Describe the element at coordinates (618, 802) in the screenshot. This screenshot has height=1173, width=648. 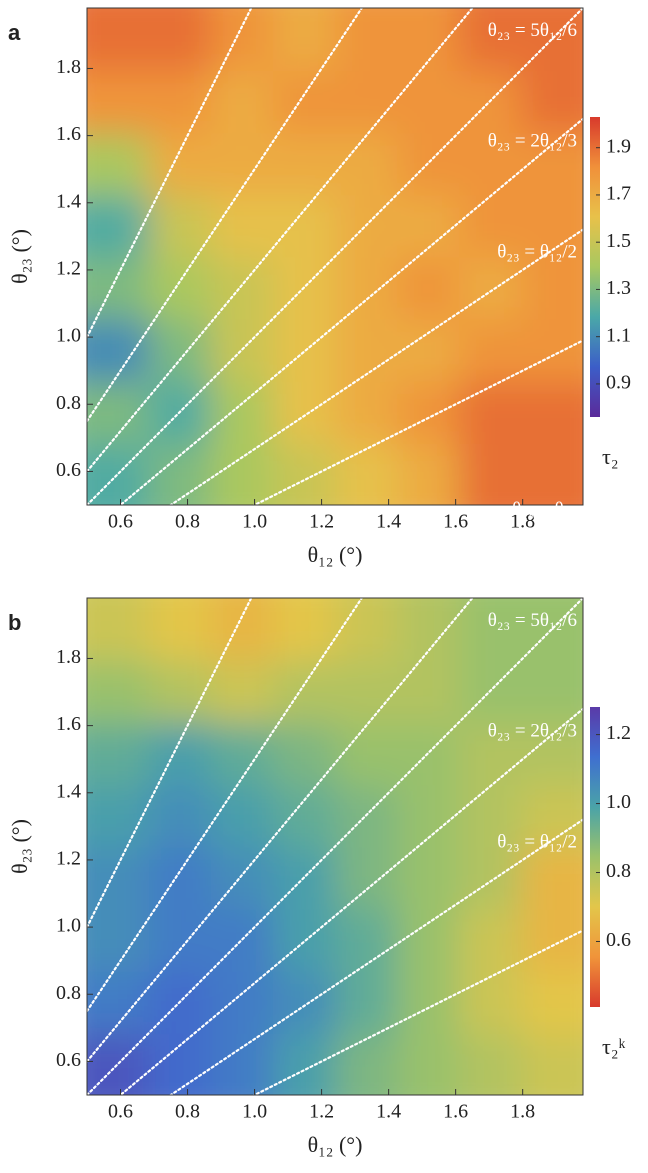
I see `colorbar-tick-label: 1.0` at that location.